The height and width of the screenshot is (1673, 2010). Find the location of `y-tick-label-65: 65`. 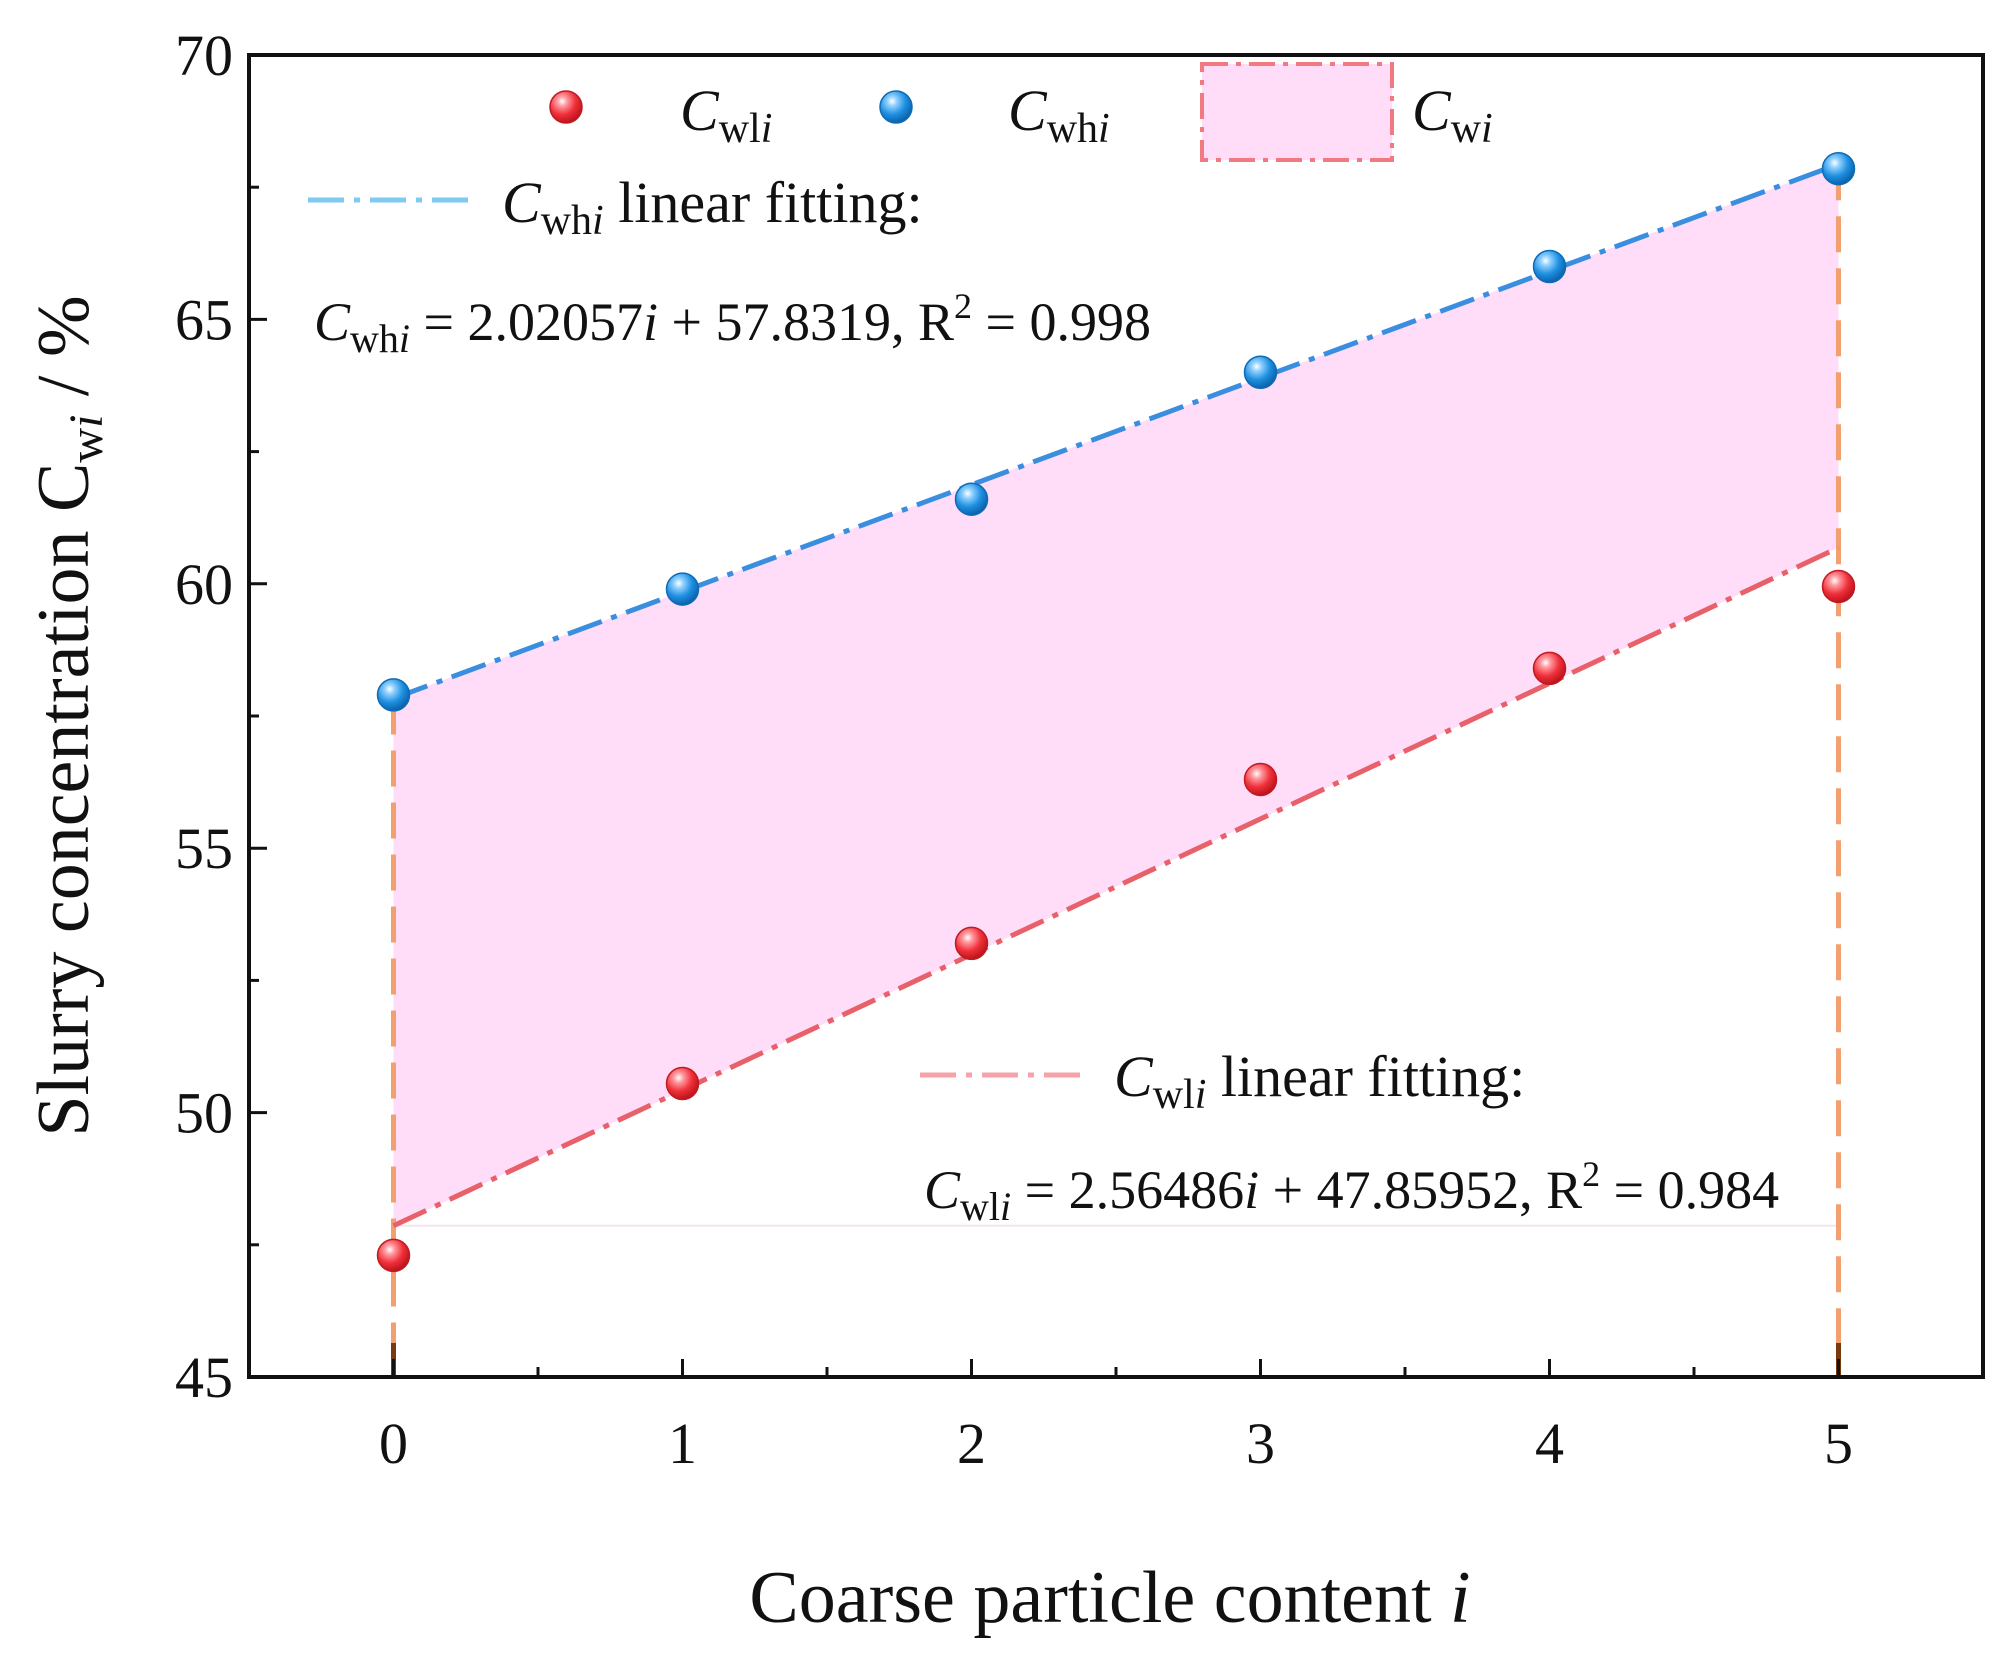

y-tick-label-65: 65 is located at coordinates (204, 319).